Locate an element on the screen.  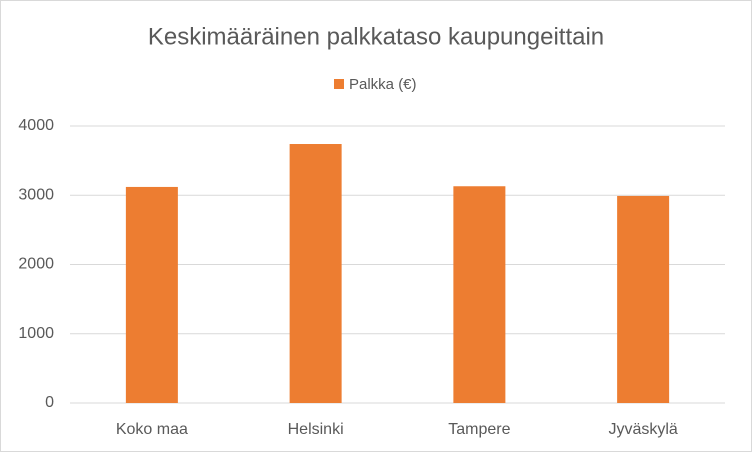
legend-label: Palkka (€) is located at coordinates (383, 84).